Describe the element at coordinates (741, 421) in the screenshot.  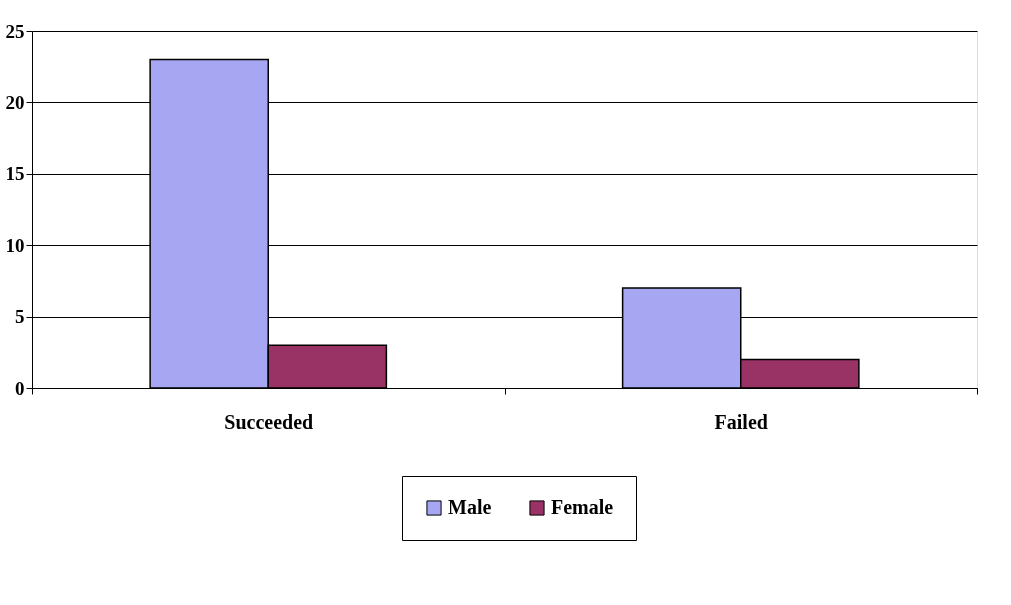
I see `x-tick-label: Failed` at that location.